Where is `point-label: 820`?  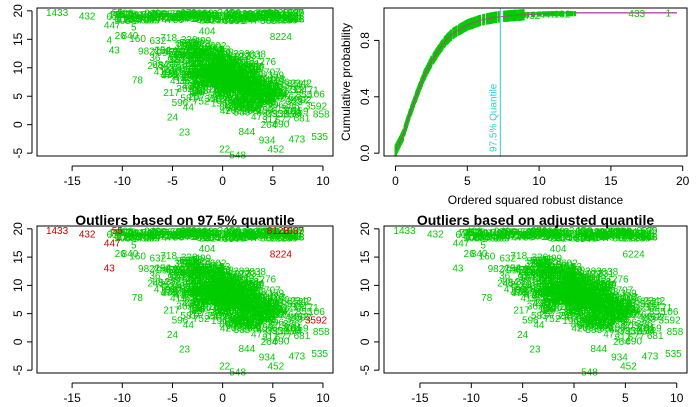
point-label: 820 is located at coordinates (228, 86).